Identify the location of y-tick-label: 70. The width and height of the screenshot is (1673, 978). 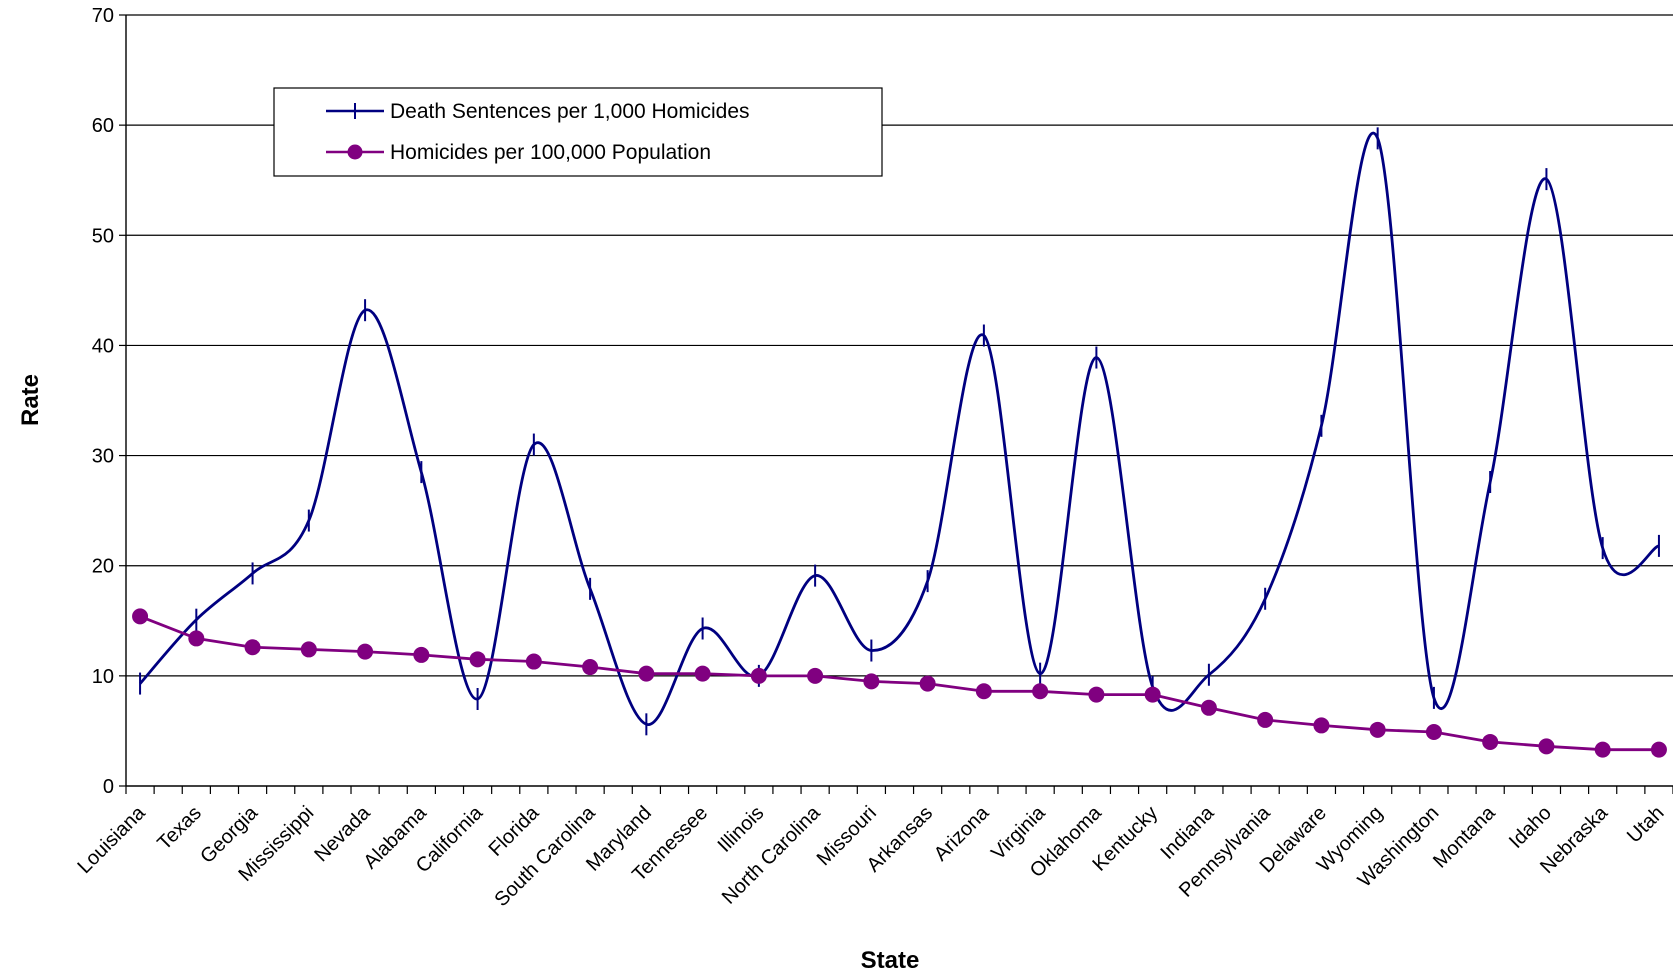
(103, 16).